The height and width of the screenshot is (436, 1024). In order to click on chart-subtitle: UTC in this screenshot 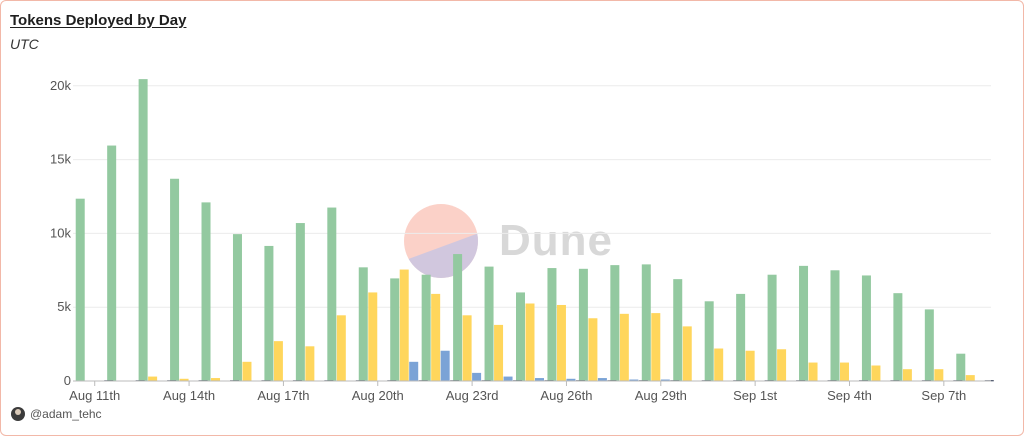, I will do `click(24, 44)`.